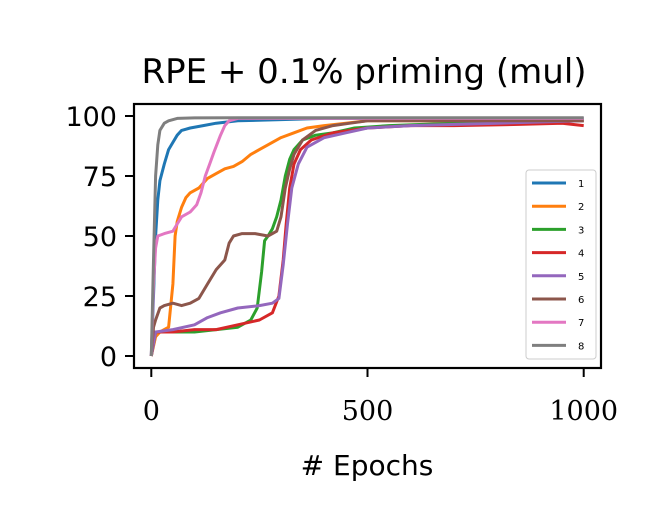 This screenshot has width=664, height=532. Describe the element at coordinates (368, 411) in the screenshot. I see `x-tick-label: 500` at that location.